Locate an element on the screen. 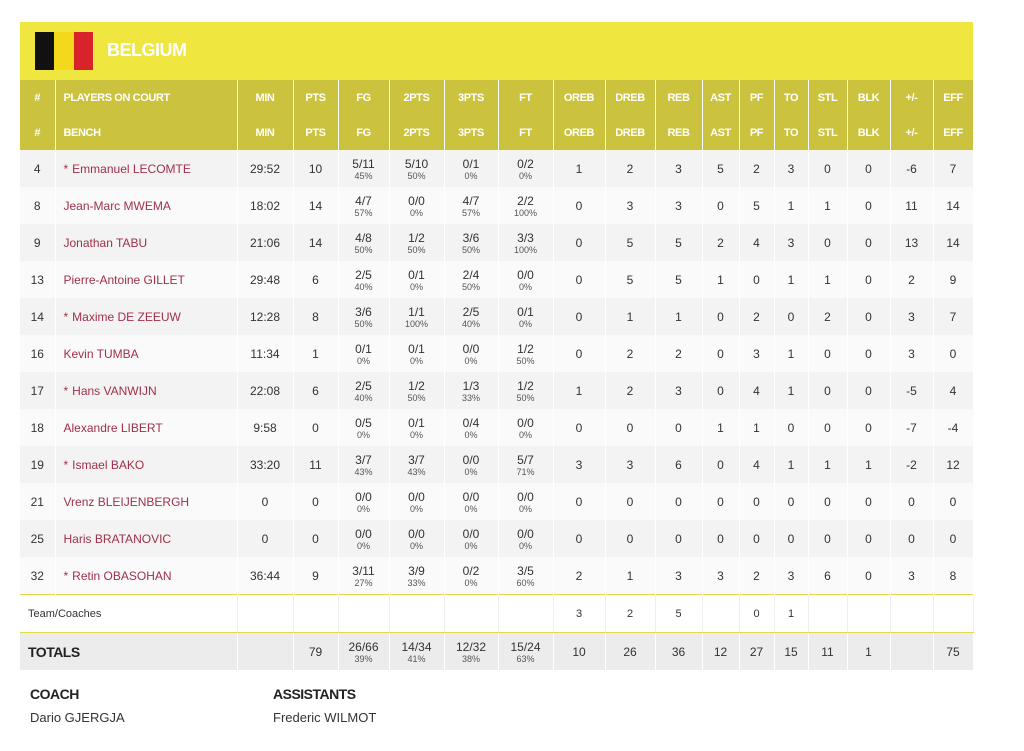 This screenshot has width=1024, height=751. cell: 14 is located at coordinates (316, 205).